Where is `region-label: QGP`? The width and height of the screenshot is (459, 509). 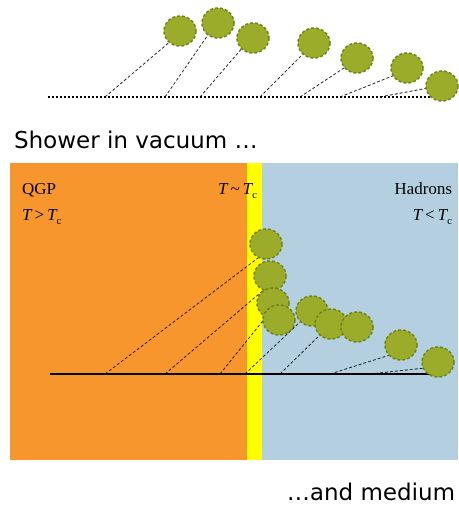
region-label: QGP is located at coordinates (39, 188).